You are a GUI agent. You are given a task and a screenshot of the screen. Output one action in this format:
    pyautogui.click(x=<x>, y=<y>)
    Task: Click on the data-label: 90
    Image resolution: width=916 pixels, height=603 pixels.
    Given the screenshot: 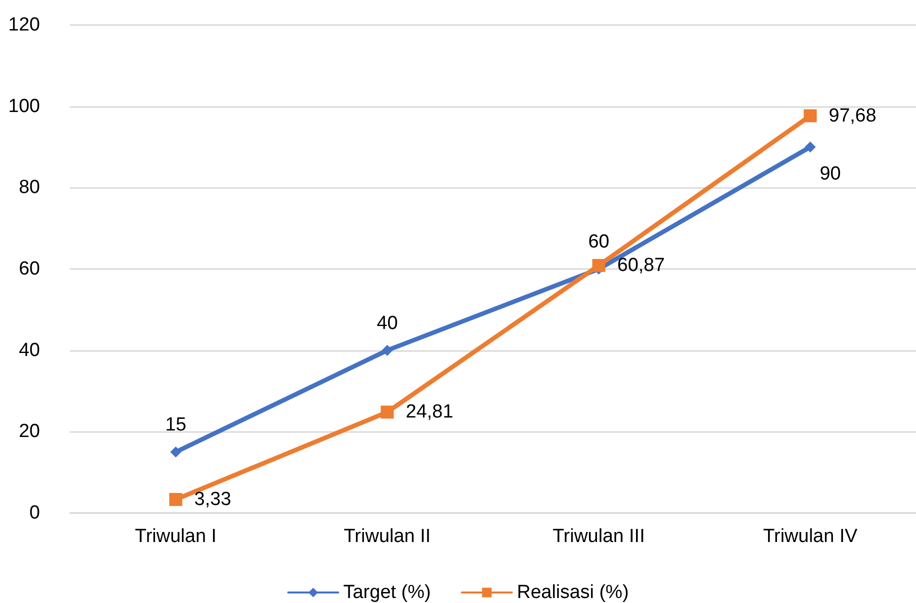 What is the action you would take?
    pyautogui.click(x=830, y=174)
    